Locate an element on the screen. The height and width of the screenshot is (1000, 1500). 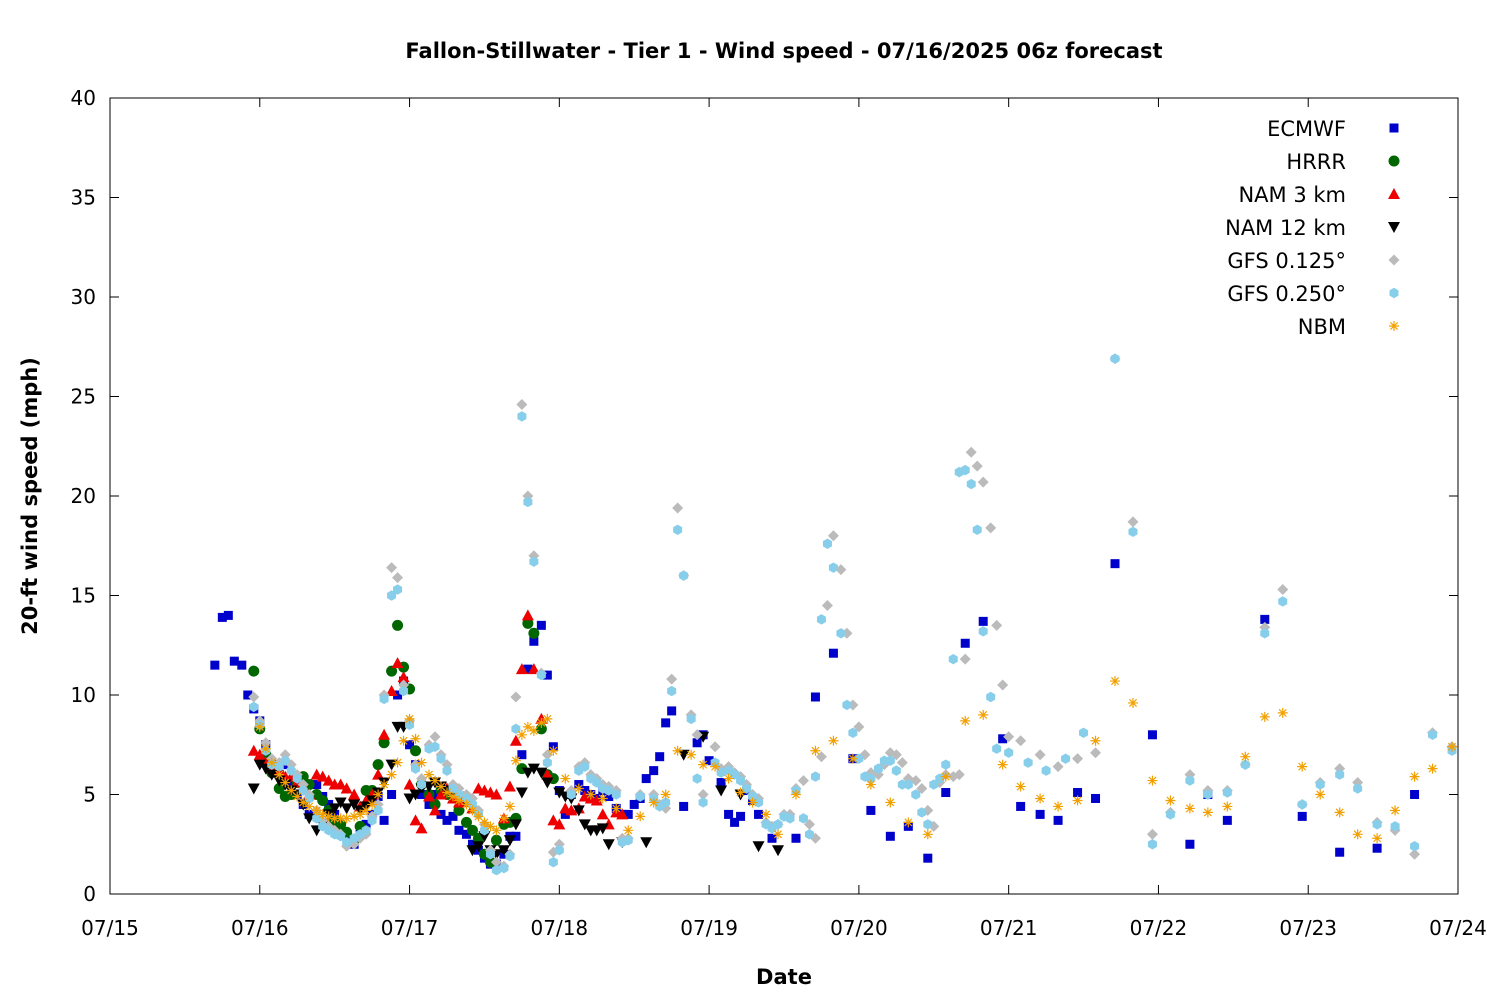
x-tick-label: 07/23 is located at coordinates (1308, 928).